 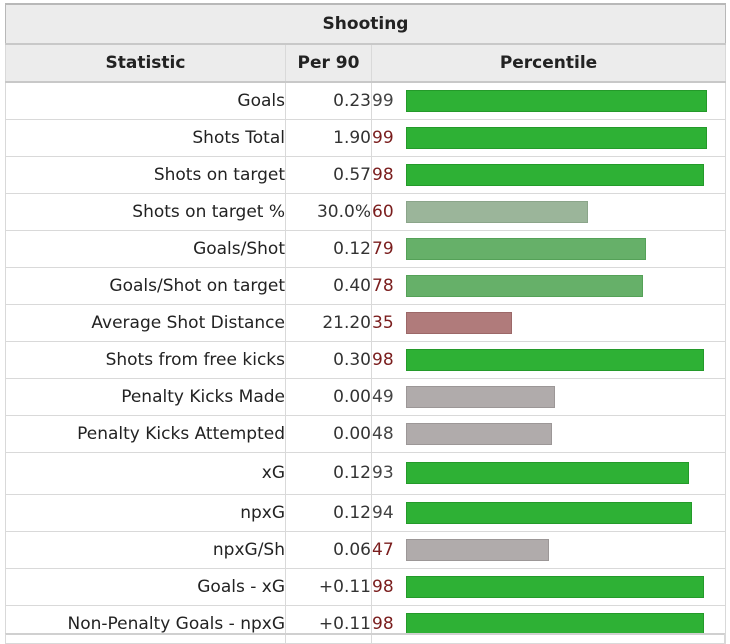 What do you see at coordinates (145, 137) in the screenshot?
I see `stat-name: Shots Total` at bounding box center [145, 137].